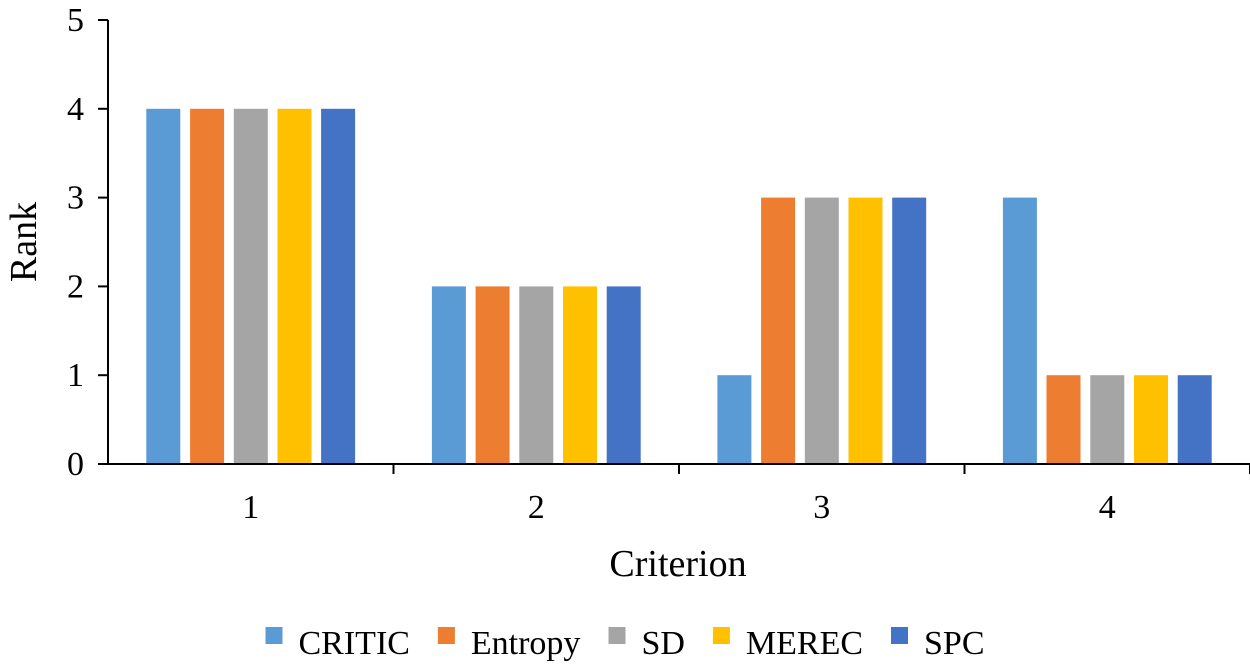  Describe the element at coordinates (954, 643) in the screenshot. I see `legend-label-spc: SPC` at that location.